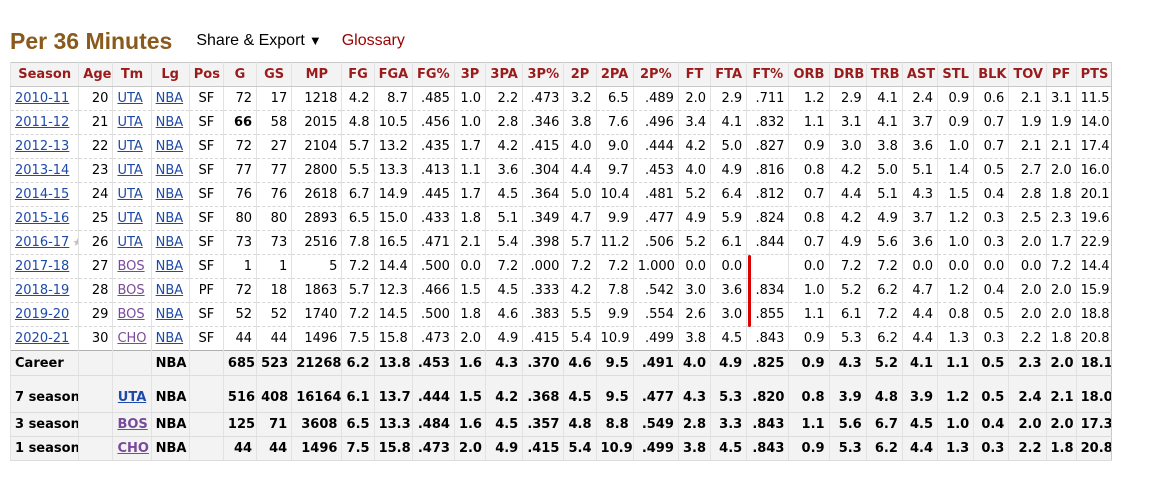  Describe the element at coordinates (469, 74) in the screenshot. I see `column-header: 3P` at that location.